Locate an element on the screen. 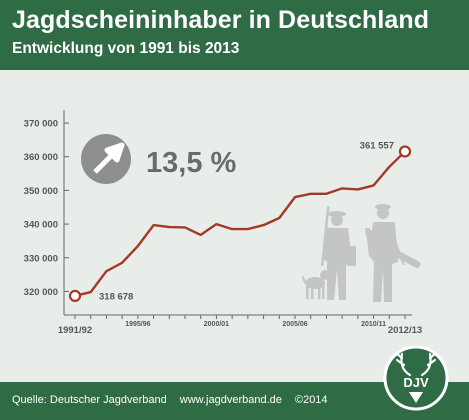 The image size is (469, 420). y-tick-label: 340 000 is located at coordinates (41, 225).